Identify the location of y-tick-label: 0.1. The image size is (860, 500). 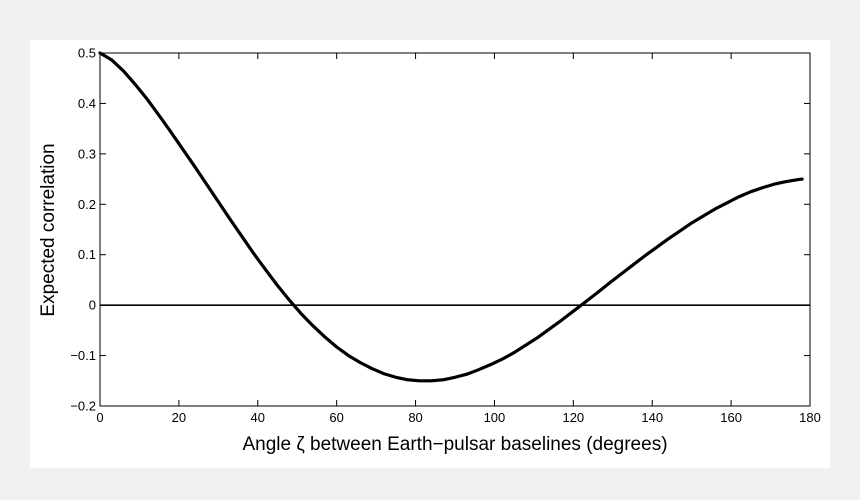
(87, 254).